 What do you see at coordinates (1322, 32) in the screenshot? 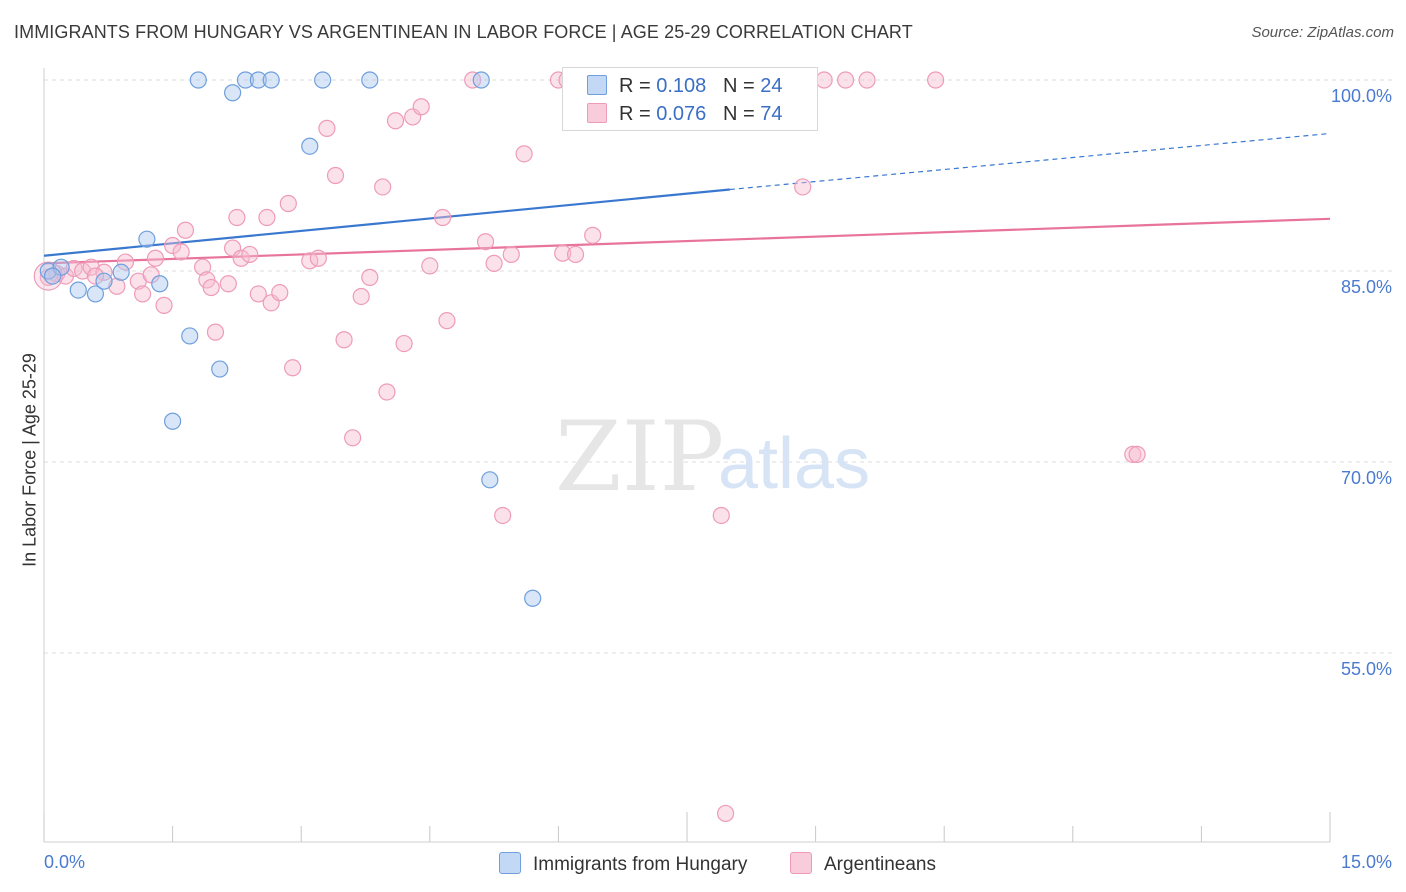
I see `source-credit: Source: ZipAtlas.com` at bounding box center [1322, 32].